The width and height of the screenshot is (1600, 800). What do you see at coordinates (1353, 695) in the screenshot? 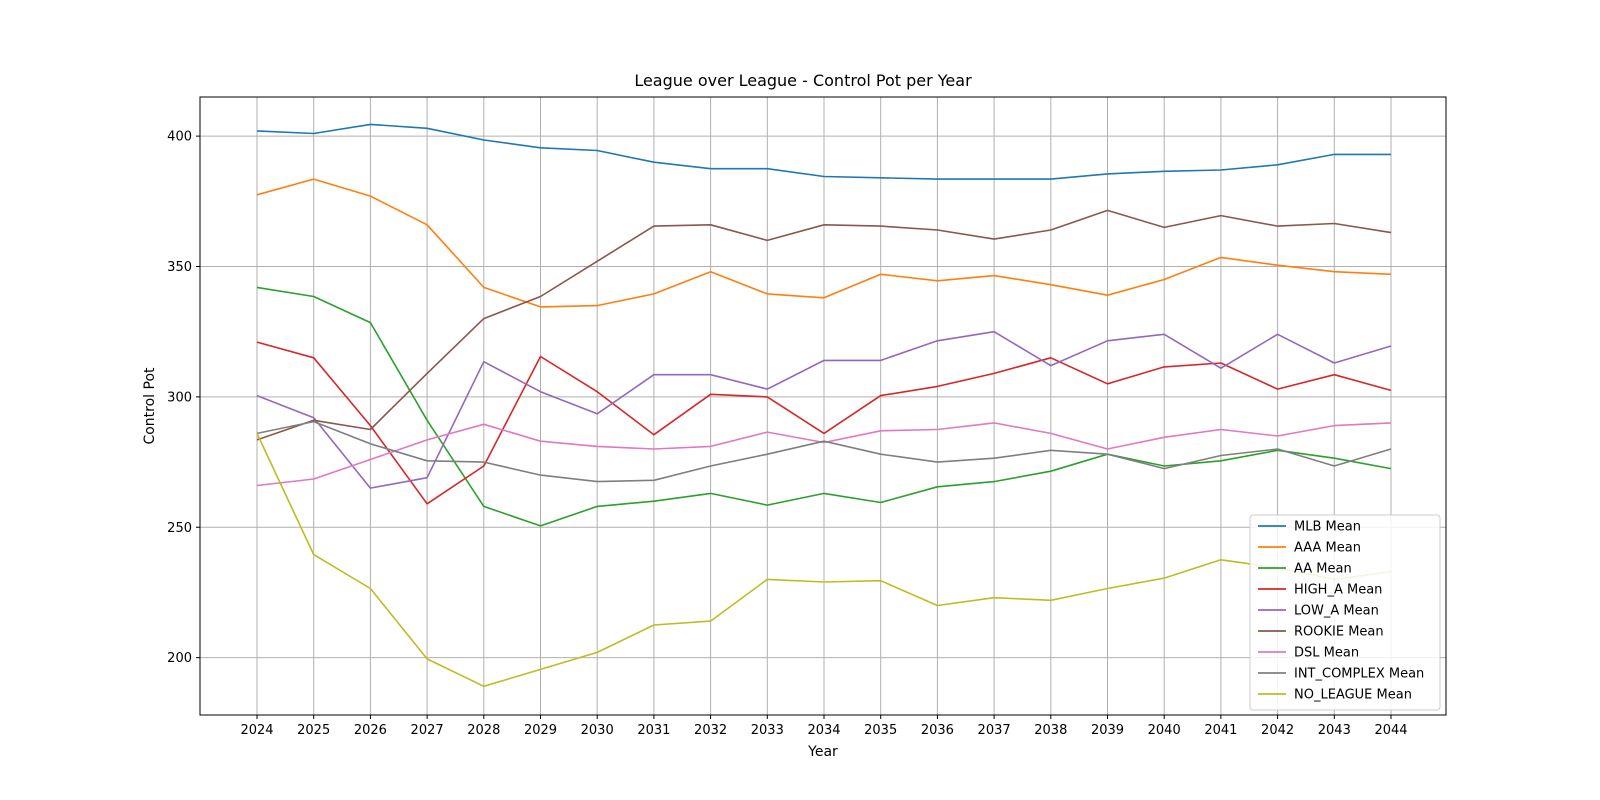
I see `legend-label-no-league-mean: NO_LEAGUE Mean` at bounding box center [1353, 695].